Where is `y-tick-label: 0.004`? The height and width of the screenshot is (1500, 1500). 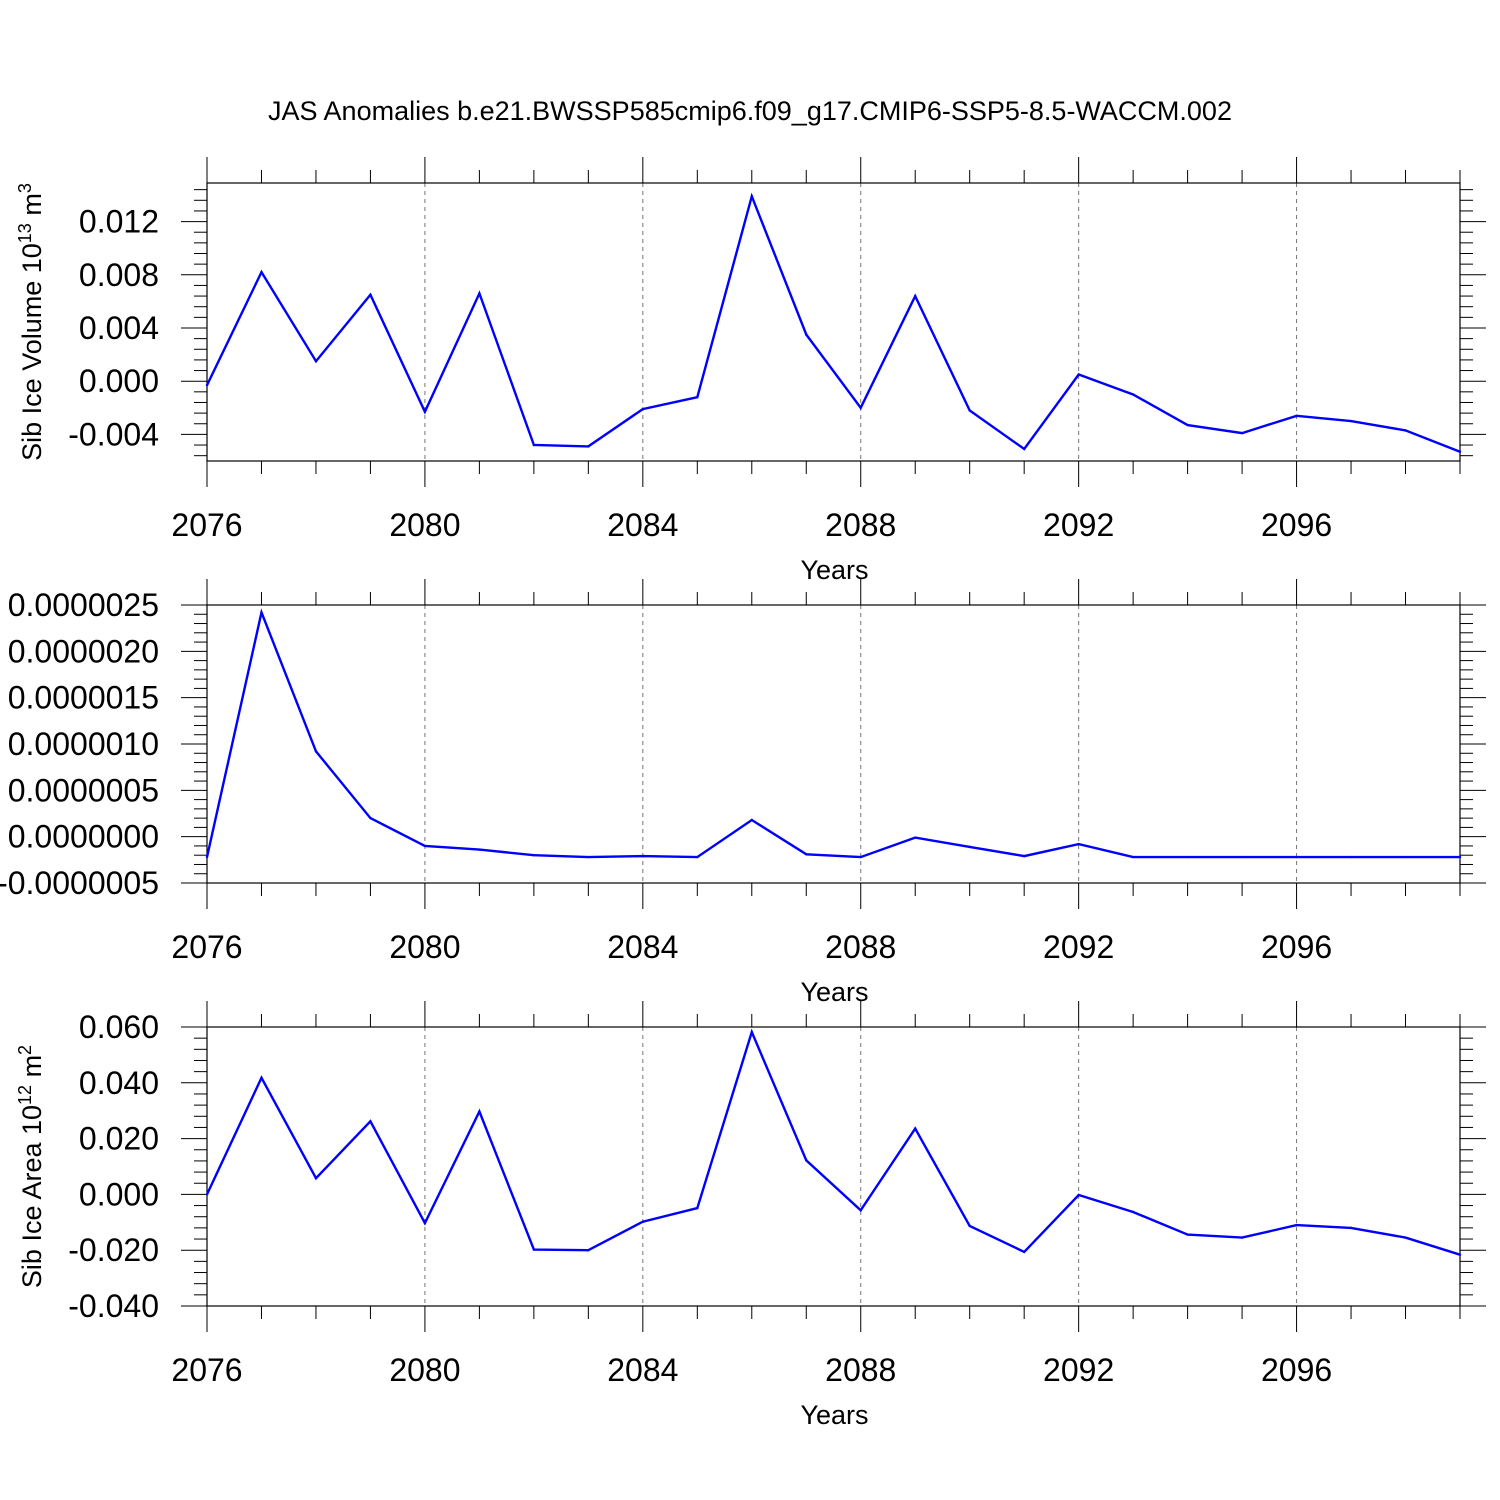 y-tick-label: 0.004 is located at coordinates (119, 328).